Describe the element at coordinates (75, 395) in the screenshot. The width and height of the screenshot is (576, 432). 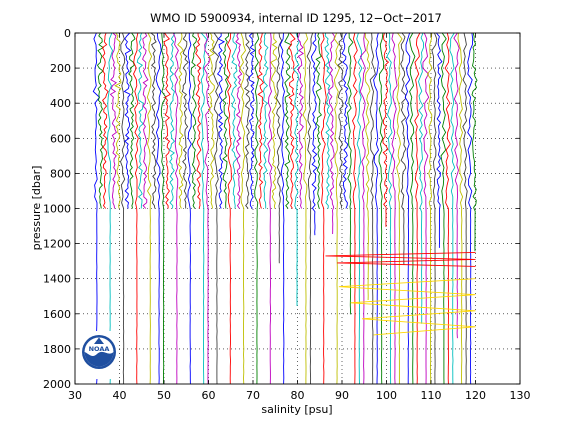
I see `x-tick-label: 30` at that location.